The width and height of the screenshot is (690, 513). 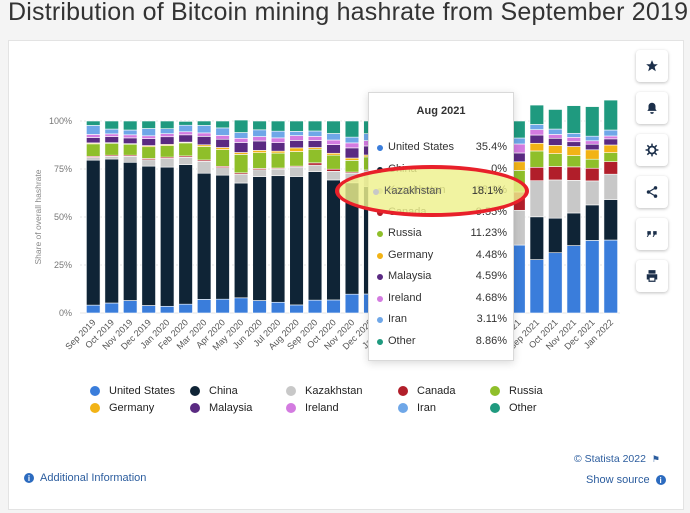 What do you see at coordinates (85, 478) in the screenshot?
I see `additional-information-link: i Additional Information` at bounding box center [85, 478].